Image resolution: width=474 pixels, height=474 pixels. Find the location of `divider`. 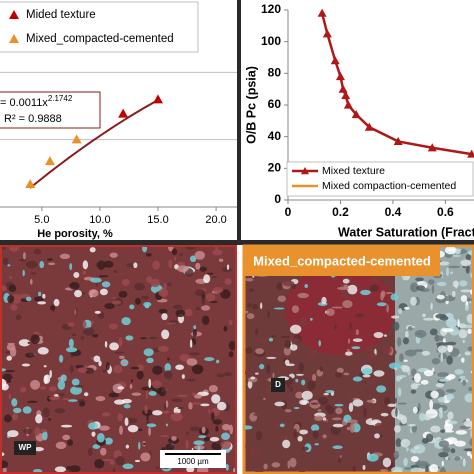

divider is located at coordinates (239, 121).